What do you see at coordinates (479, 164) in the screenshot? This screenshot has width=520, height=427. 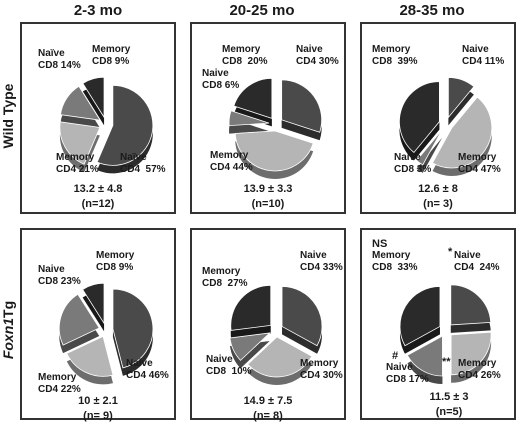 I see `slice-label-memory-cd4: Memory CD4 47%` at bounding box center [479, 164].